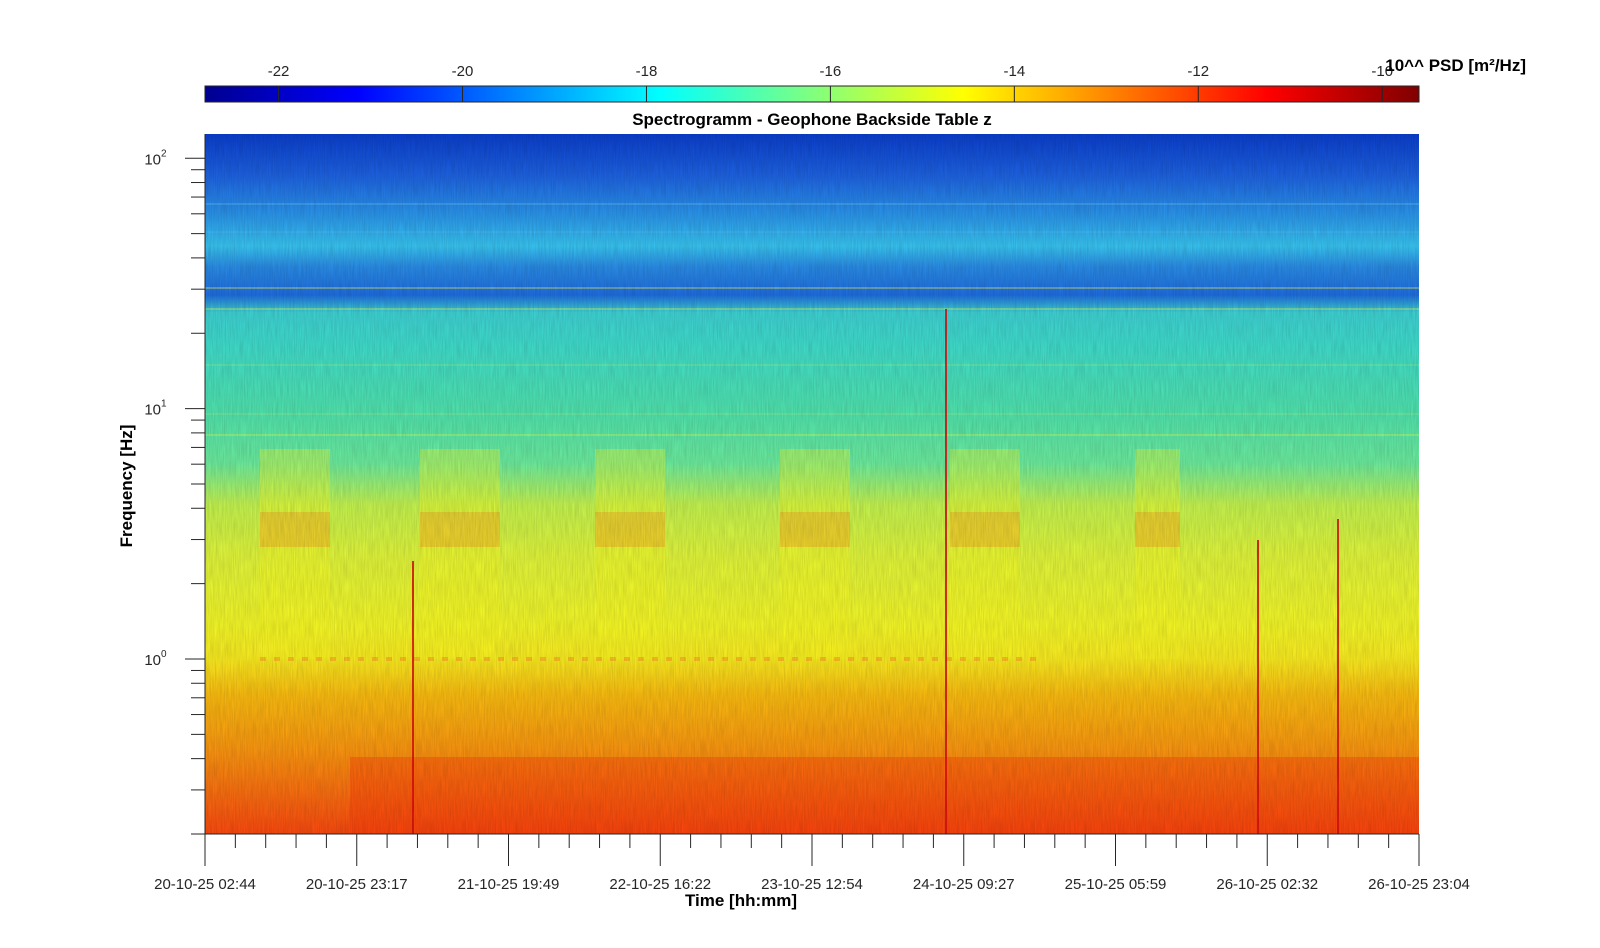 The width and height of the screenshot is (1600, 948). I want to click on x-tick-label: 26-10-25 02:32, so click(1267, 884).